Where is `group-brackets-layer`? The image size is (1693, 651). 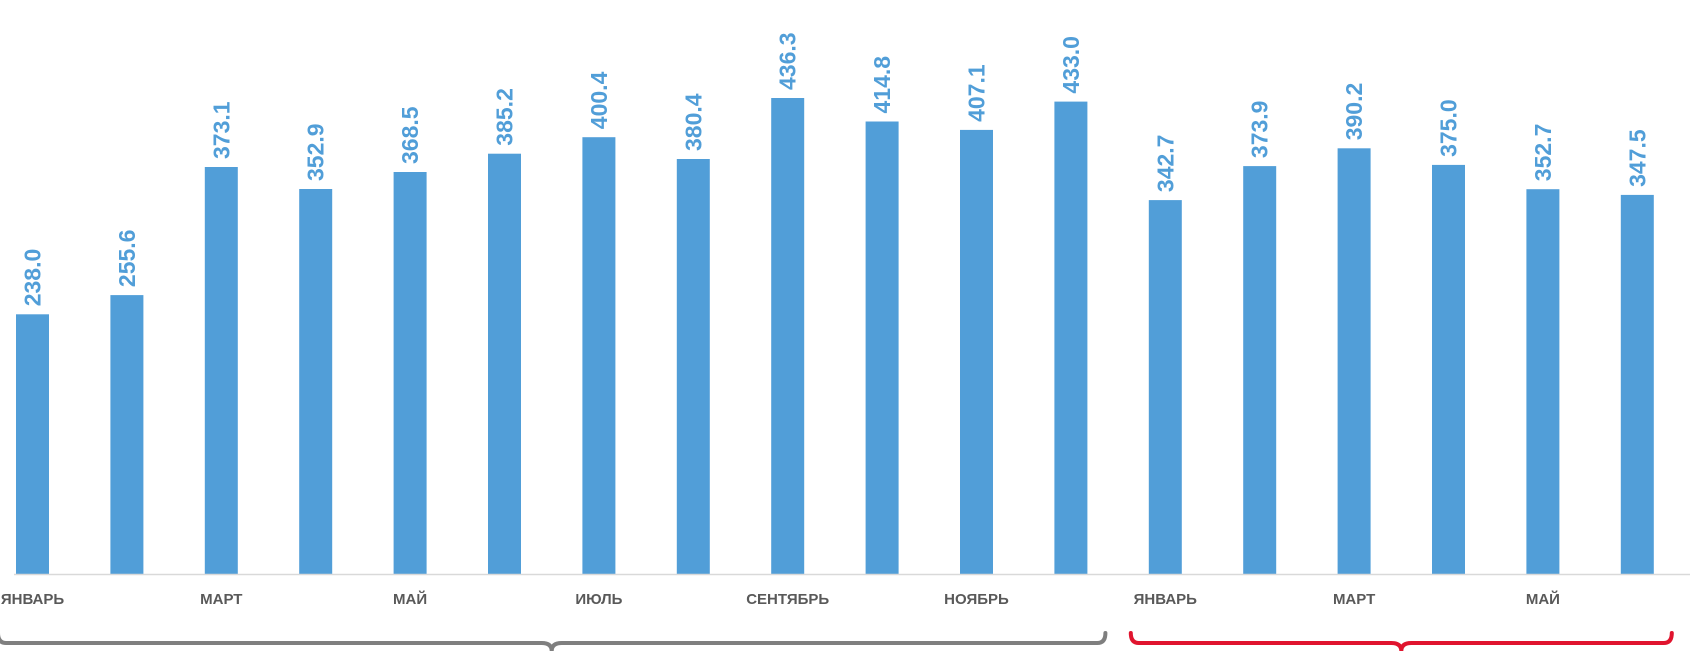
group-brackets-layer is located at coordinates (837, 641).